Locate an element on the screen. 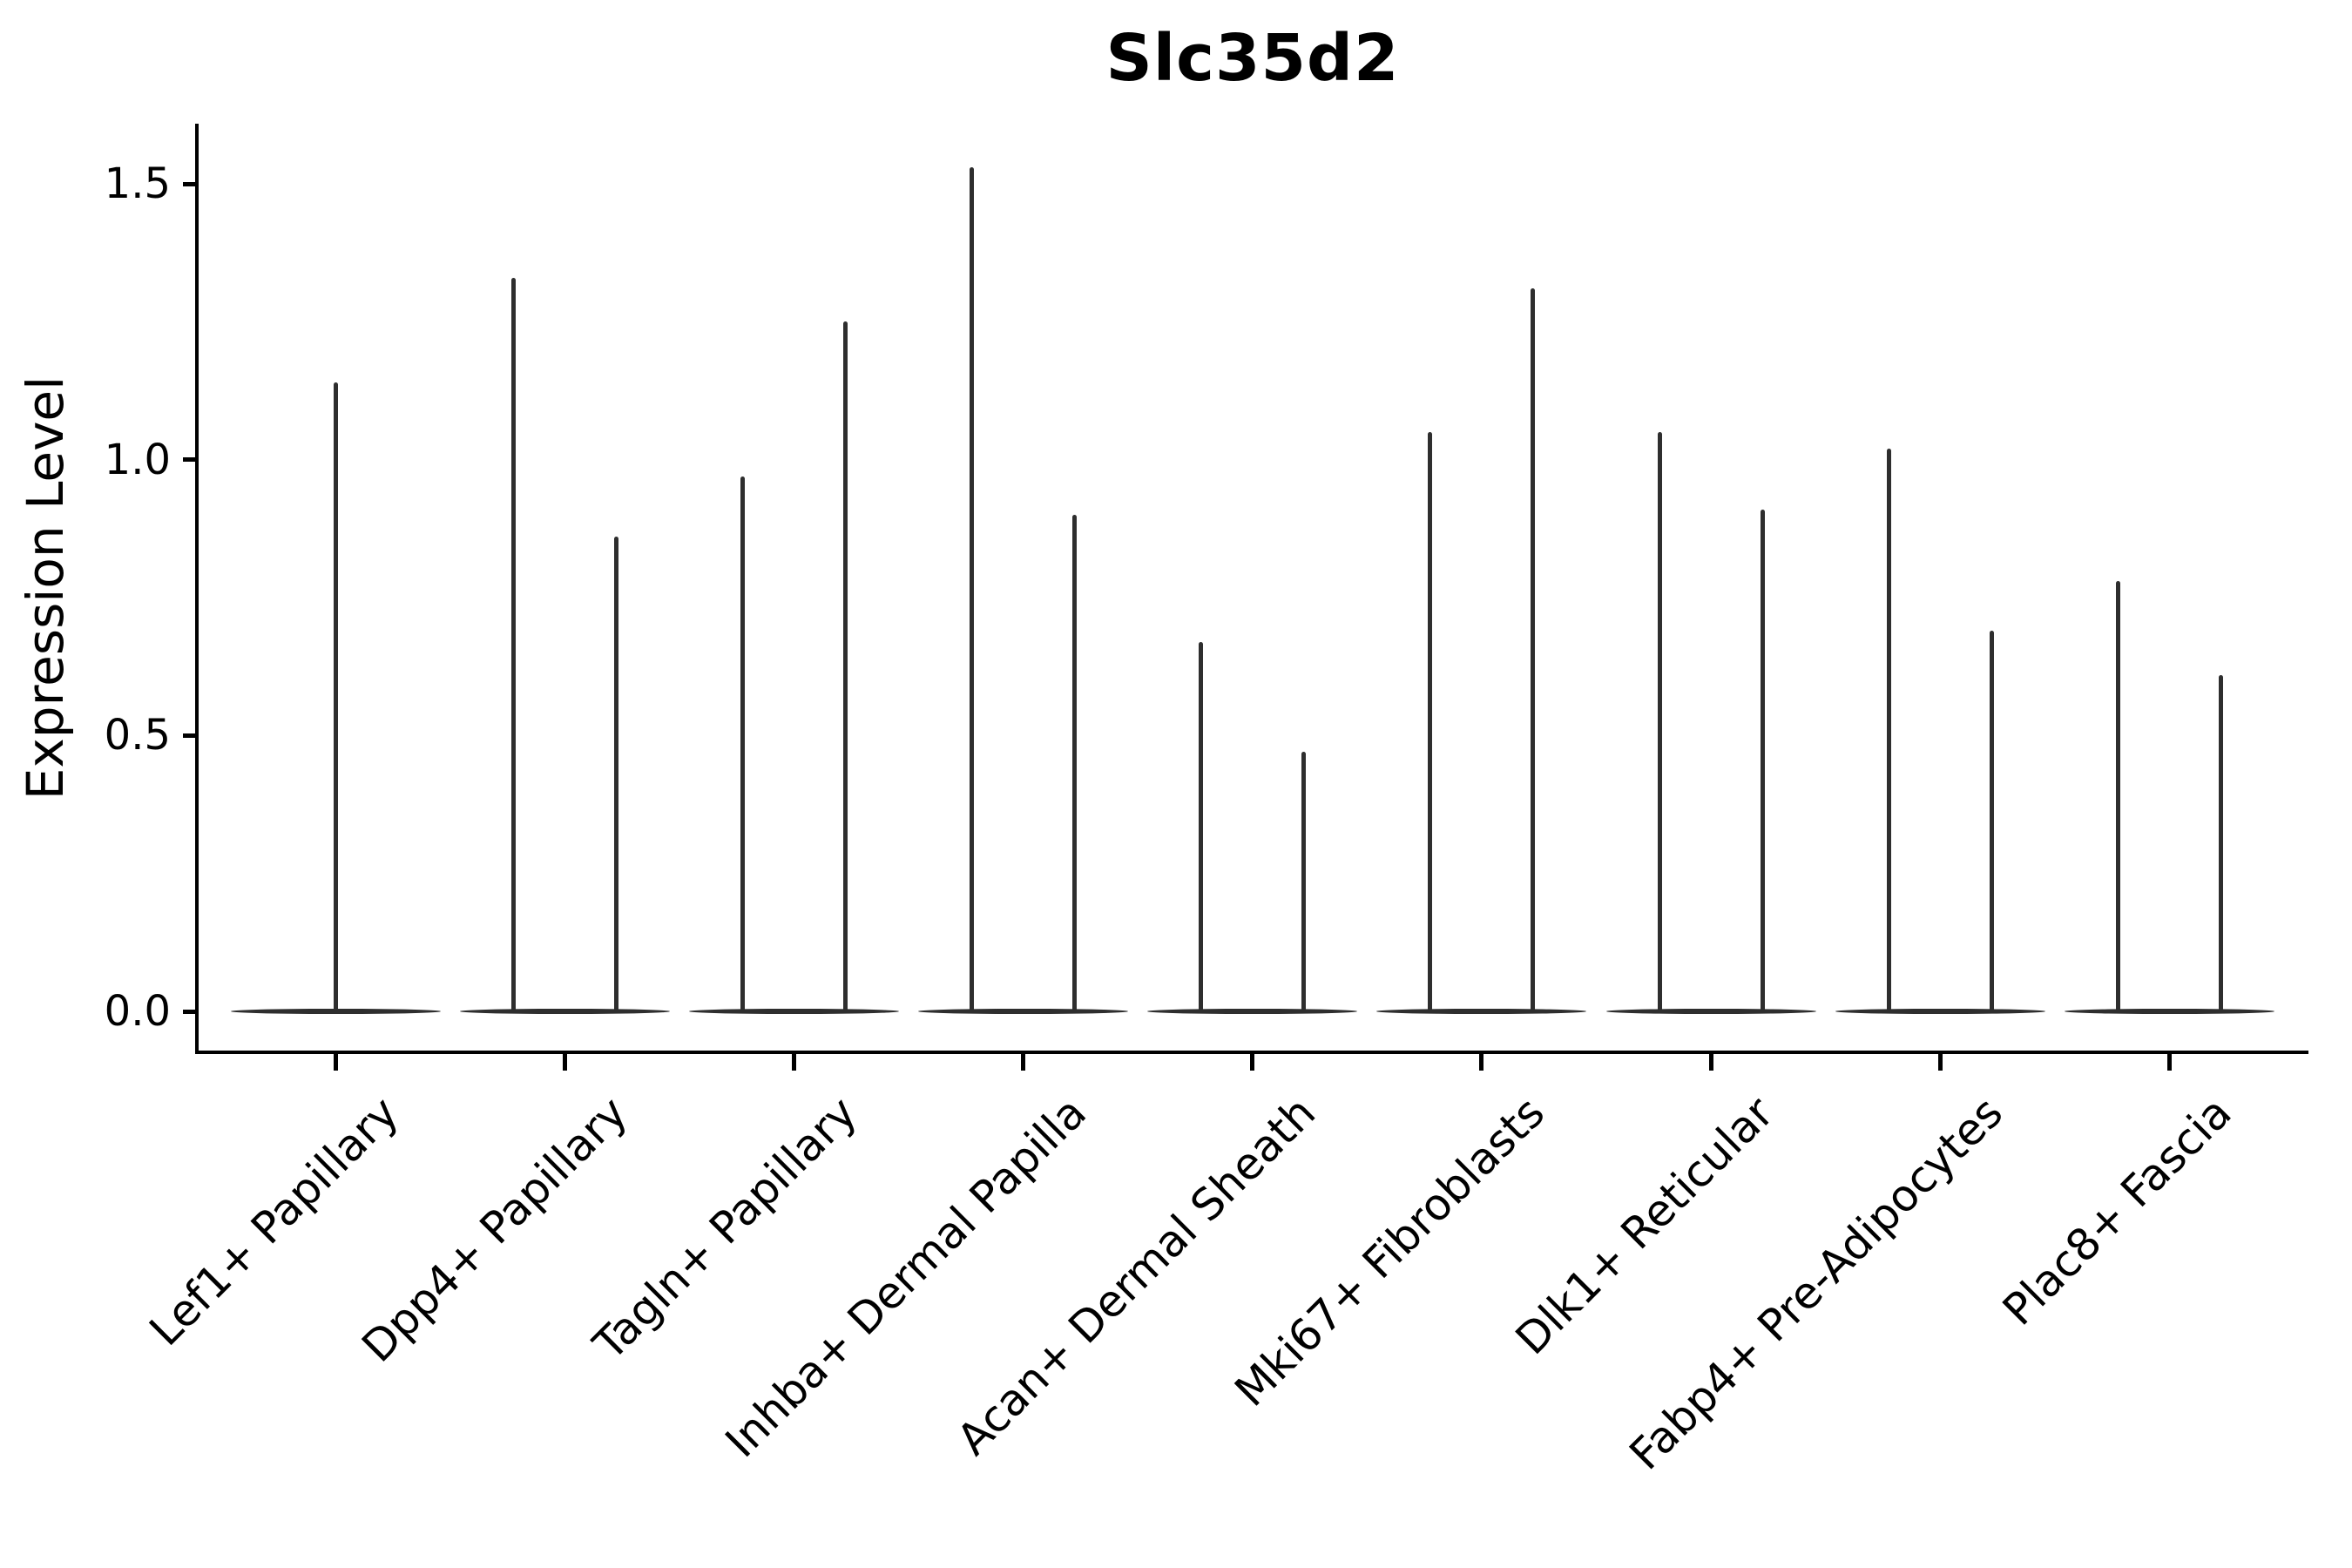 The image size is (2352, 1568). y-tick-label: 1.0 is located at coordinates (137, 460).